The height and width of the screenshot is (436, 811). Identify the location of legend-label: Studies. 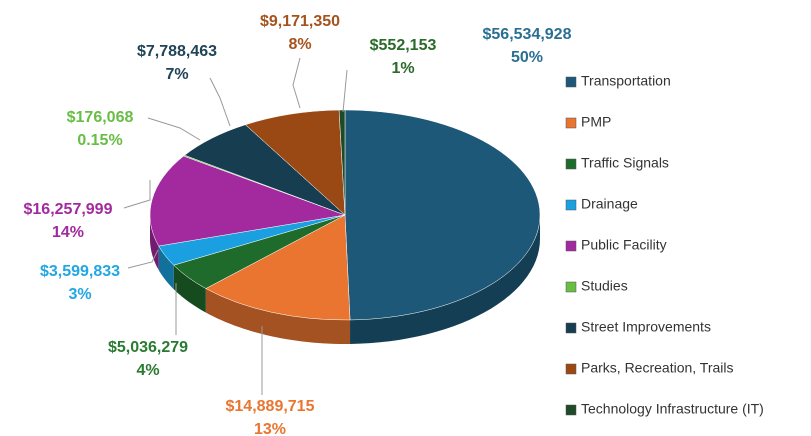
(604, 286).